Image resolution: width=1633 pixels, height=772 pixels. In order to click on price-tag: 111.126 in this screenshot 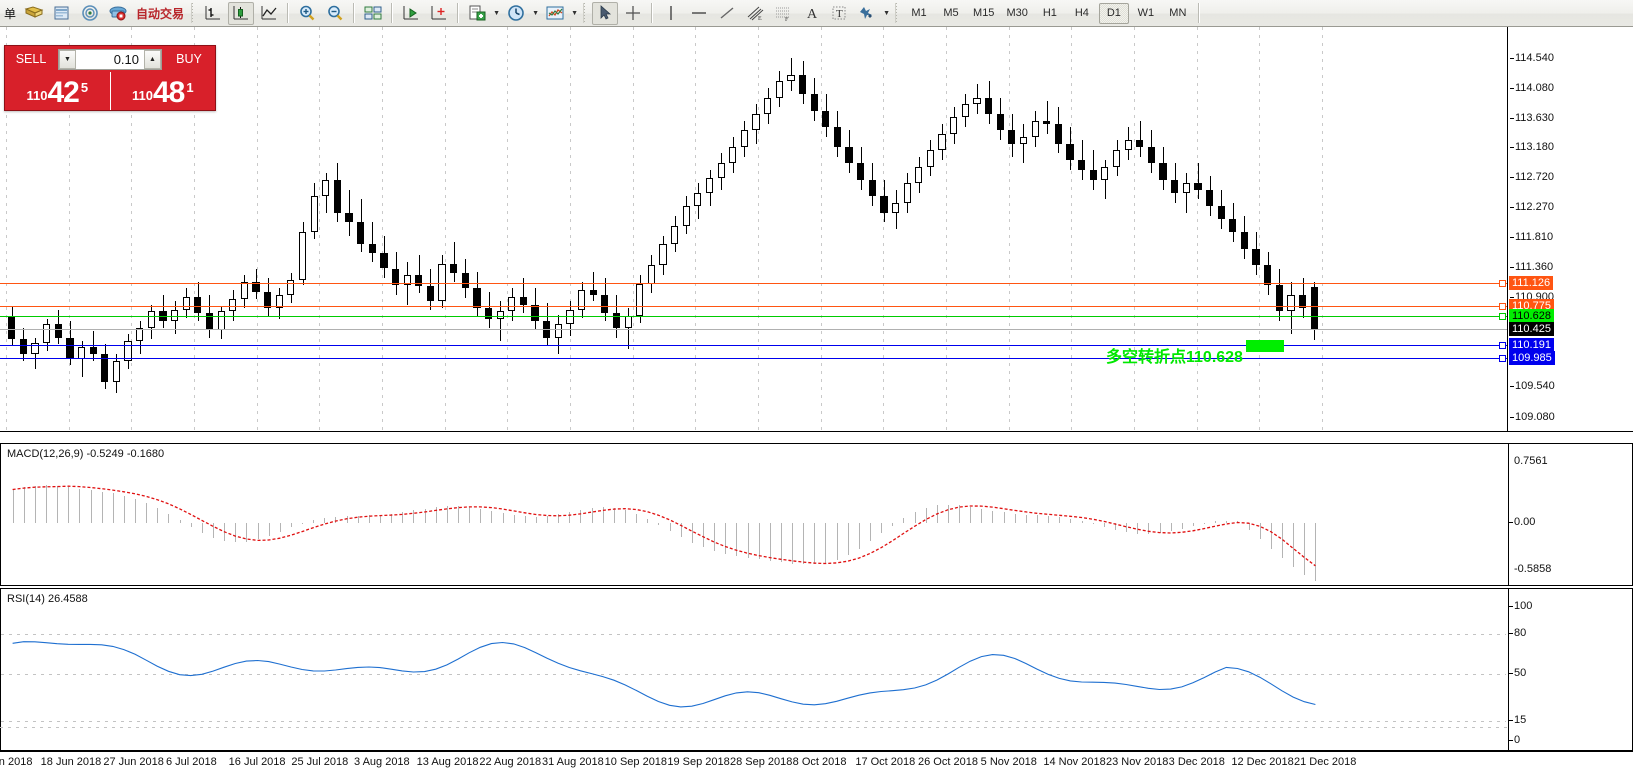, I will do `click(1531, 283)`.